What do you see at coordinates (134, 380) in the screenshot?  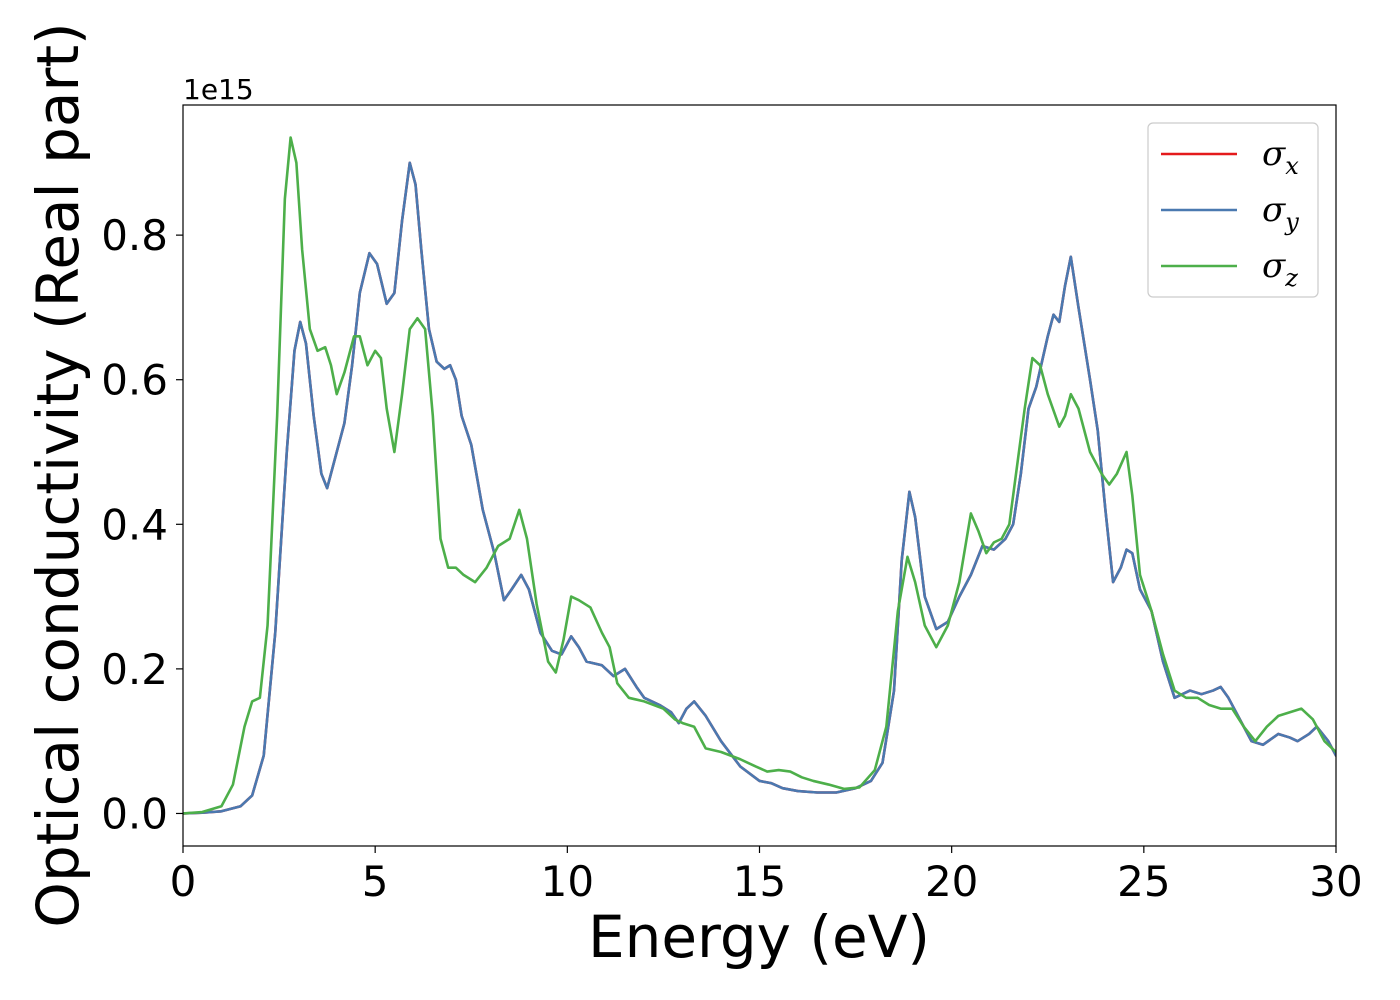 I see `y-tick-label: 0.6` at bounding box center [134, 380].